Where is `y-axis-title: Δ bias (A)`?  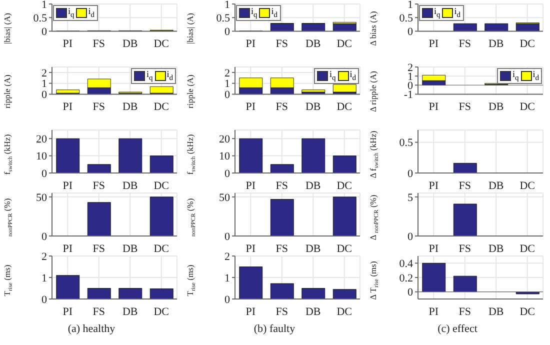
y-axis-title: Δ bias (A) is located at coordinates (373, 28).